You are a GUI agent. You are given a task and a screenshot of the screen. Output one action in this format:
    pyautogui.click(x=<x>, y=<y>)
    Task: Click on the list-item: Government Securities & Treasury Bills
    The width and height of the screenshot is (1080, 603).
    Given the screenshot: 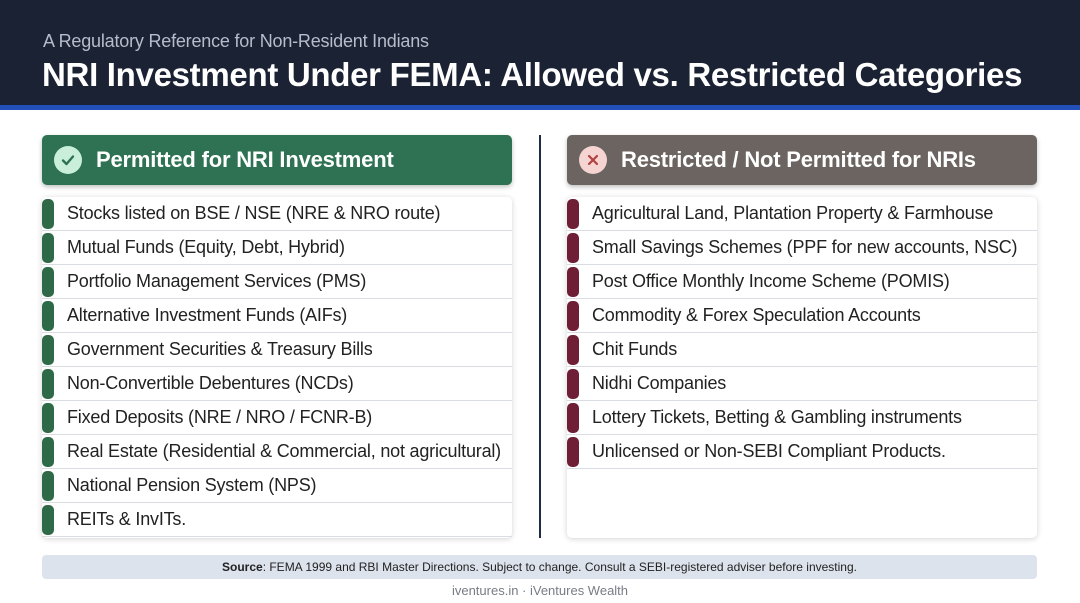 What is the action you would take?
    pyautogui.click(x=277, y=350)
    